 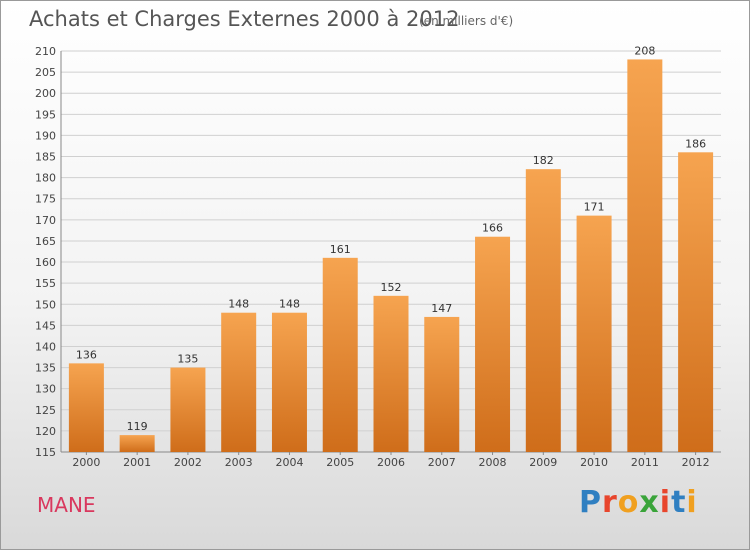 What do you see at coordinates (340, 354) in the screenshot?
I see `bar-2005` at bounding box center [340, 354].